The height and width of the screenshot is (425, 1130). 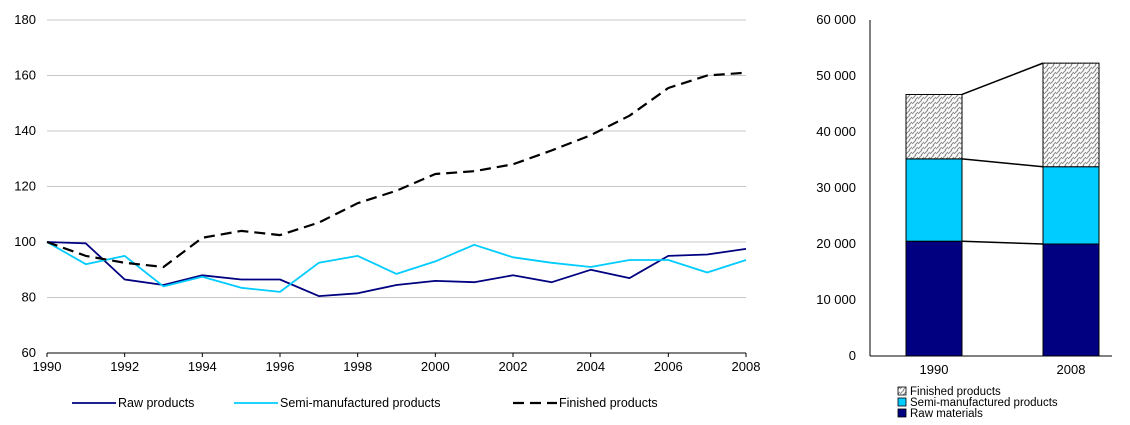 I want to click on x-tick-label: 1994, so click(x=202, y=366).